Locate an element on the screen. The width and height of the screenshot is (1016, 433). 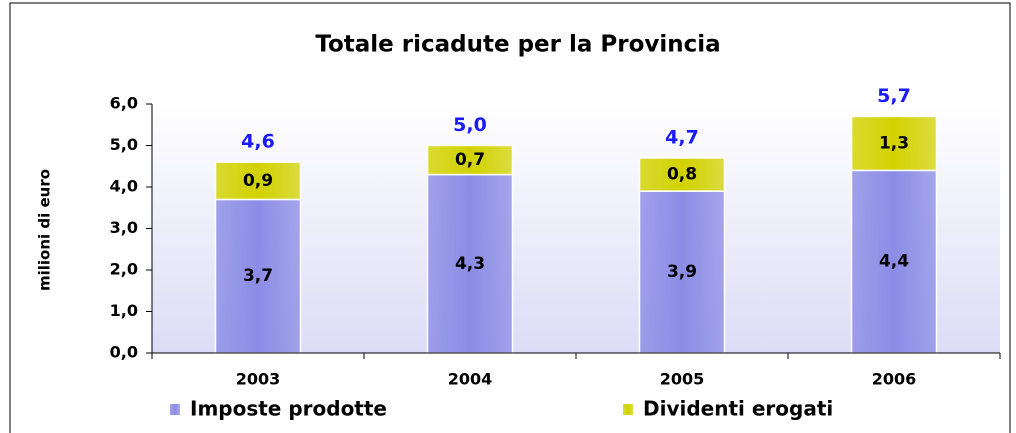
x-tick-label: 2004 is located at coordinates (470, 379).